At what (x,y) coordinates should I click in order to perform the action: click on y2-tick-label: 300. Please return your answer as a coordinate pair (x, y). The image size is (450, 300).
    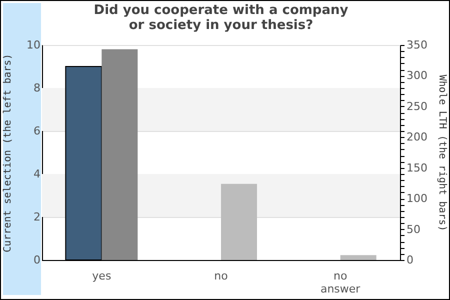
    Looking at the image, I should click on (417, 75).